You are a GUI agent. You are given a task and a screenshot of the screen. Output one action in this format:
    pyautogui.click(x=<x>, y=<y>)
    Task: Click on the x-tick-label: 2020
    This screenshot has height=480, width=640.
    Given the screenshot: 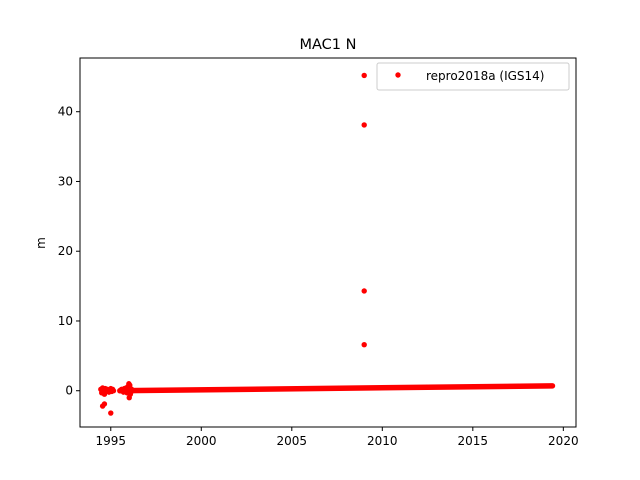 What is the action you would take?
    pyautogui.click(x=563, y=441)
    